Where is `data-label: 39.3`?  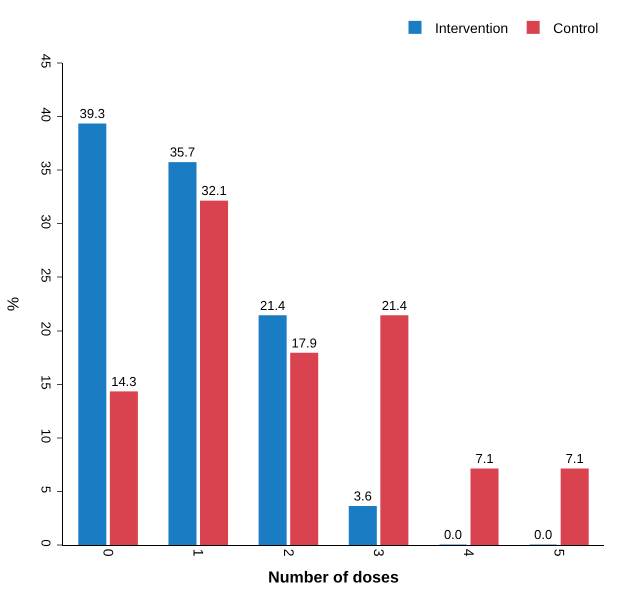 data-label: 39.3 is located at coordinates (92, 114).